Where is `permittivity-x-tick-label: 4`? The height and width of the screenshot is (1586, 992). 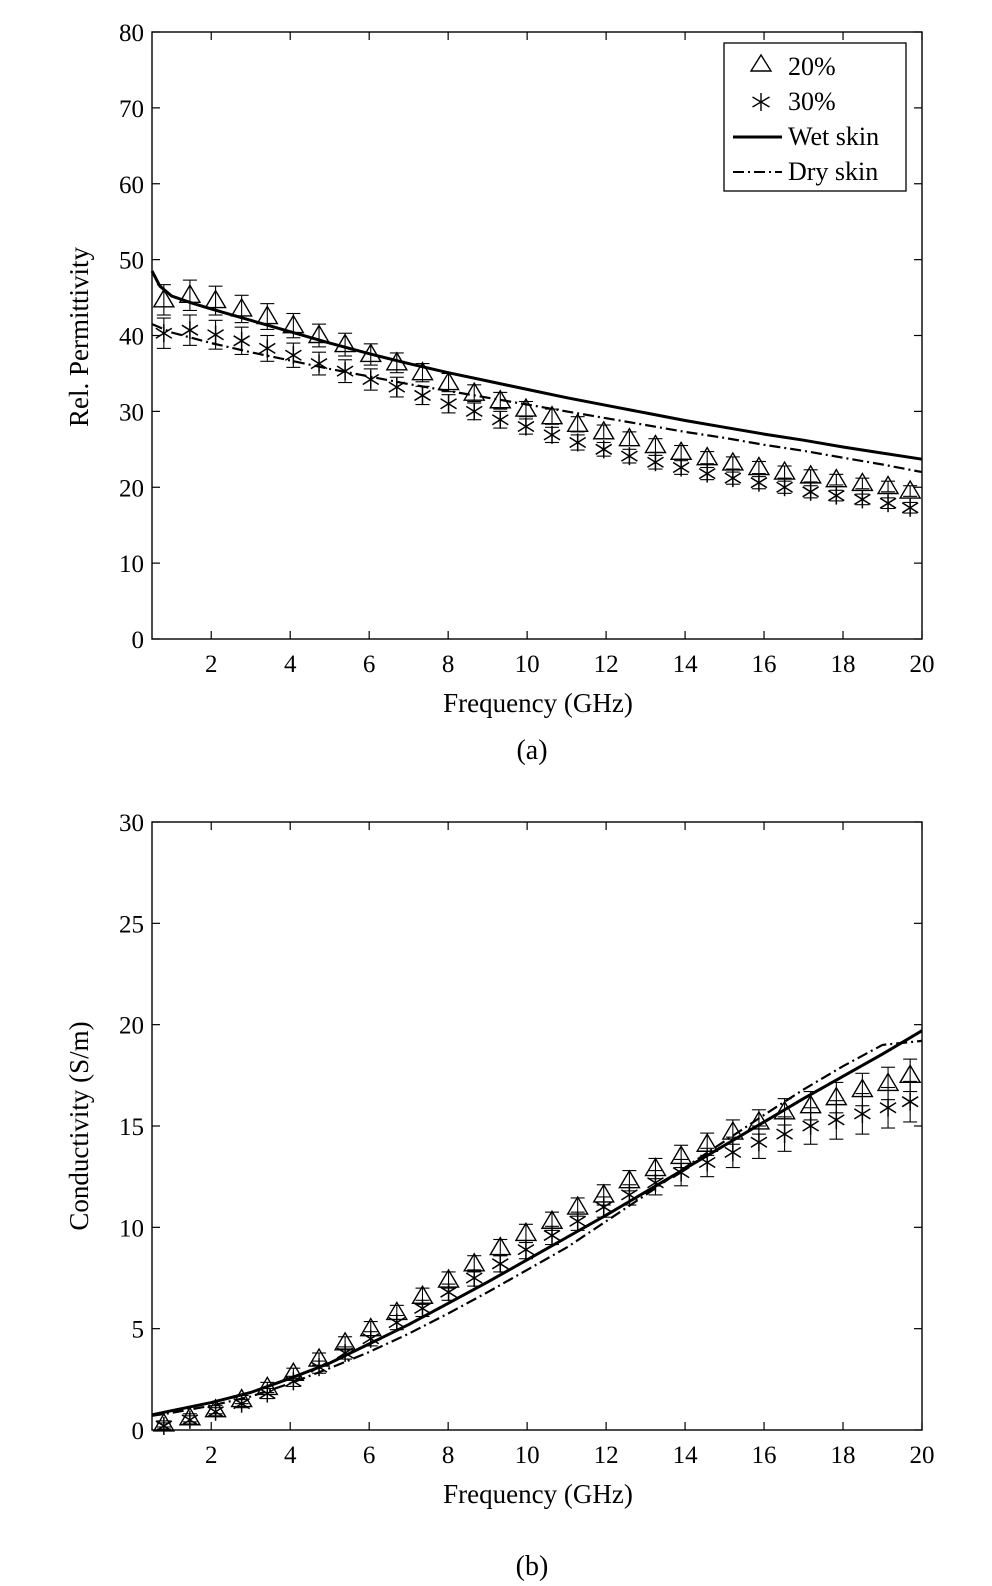
permittivity-x-tick-label: 4 is located at coordinates (290, 664).